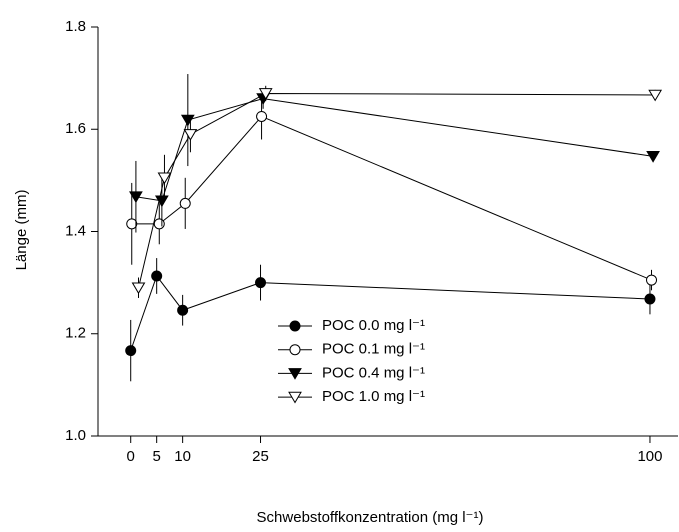 This screenshot has height=532, width=679. Describe the element at coordinates (373, 372) in the screenshot. I see `legend-label: POC 0.4 mg l⁻¹` at that location.